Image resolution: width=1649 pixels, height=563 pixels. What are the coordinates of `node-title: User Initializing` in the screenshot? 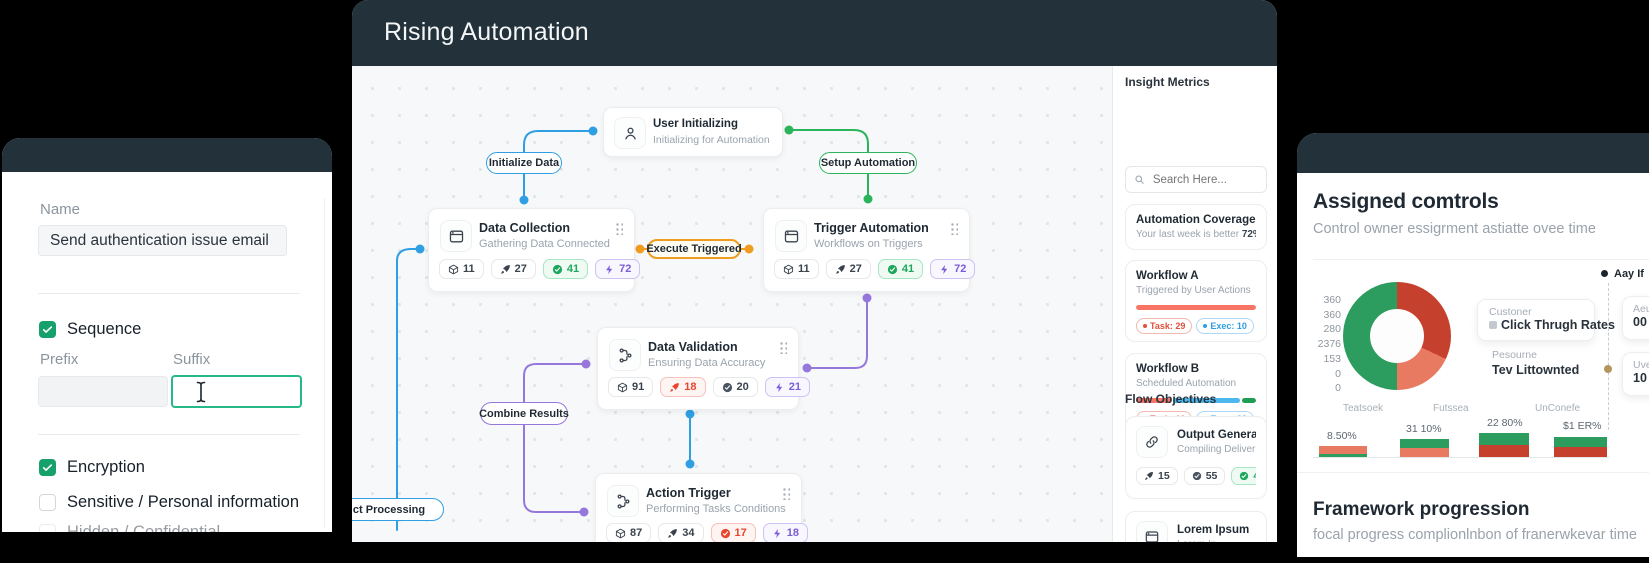 It's located at (695, 124).